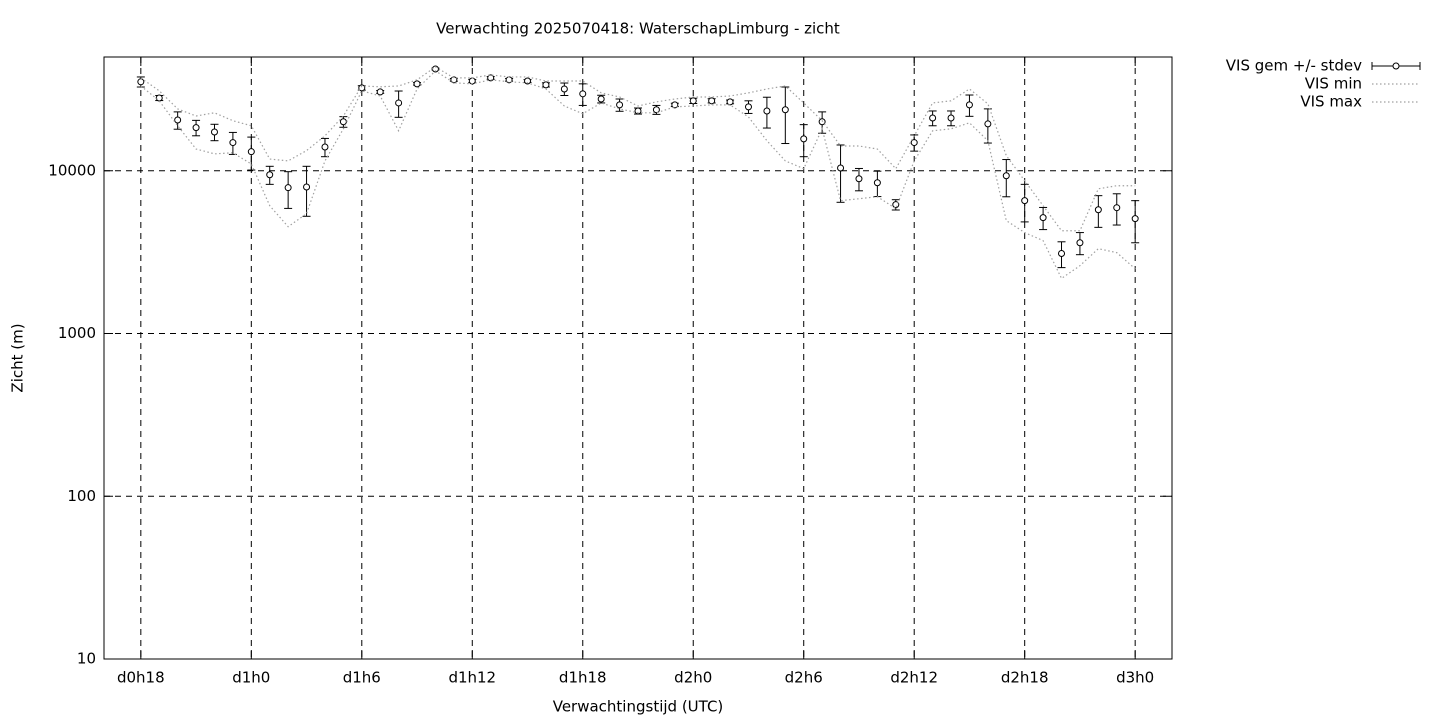 The height and width of the screenshot is (720, 1440). What do you see at coordinates (804, 678) in the screenshot?
I see `x-tick-label: d2h6` at bounding box center [804, 678].